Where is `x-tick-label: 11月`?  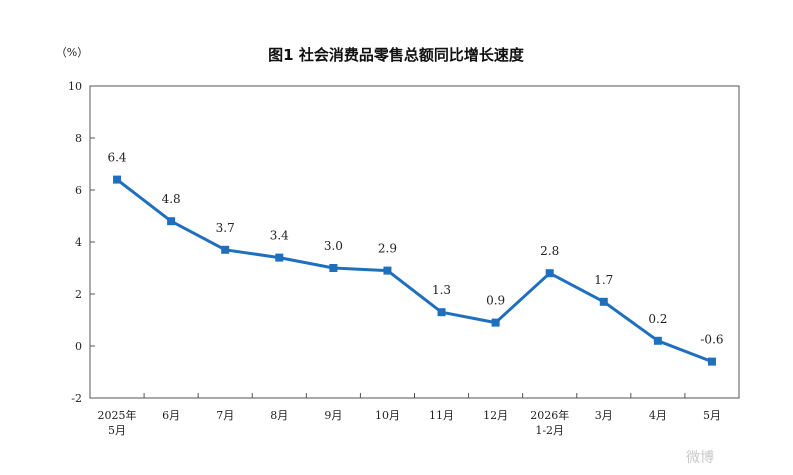 x-tick-label: 11月 is located at coordinates (441, 415).